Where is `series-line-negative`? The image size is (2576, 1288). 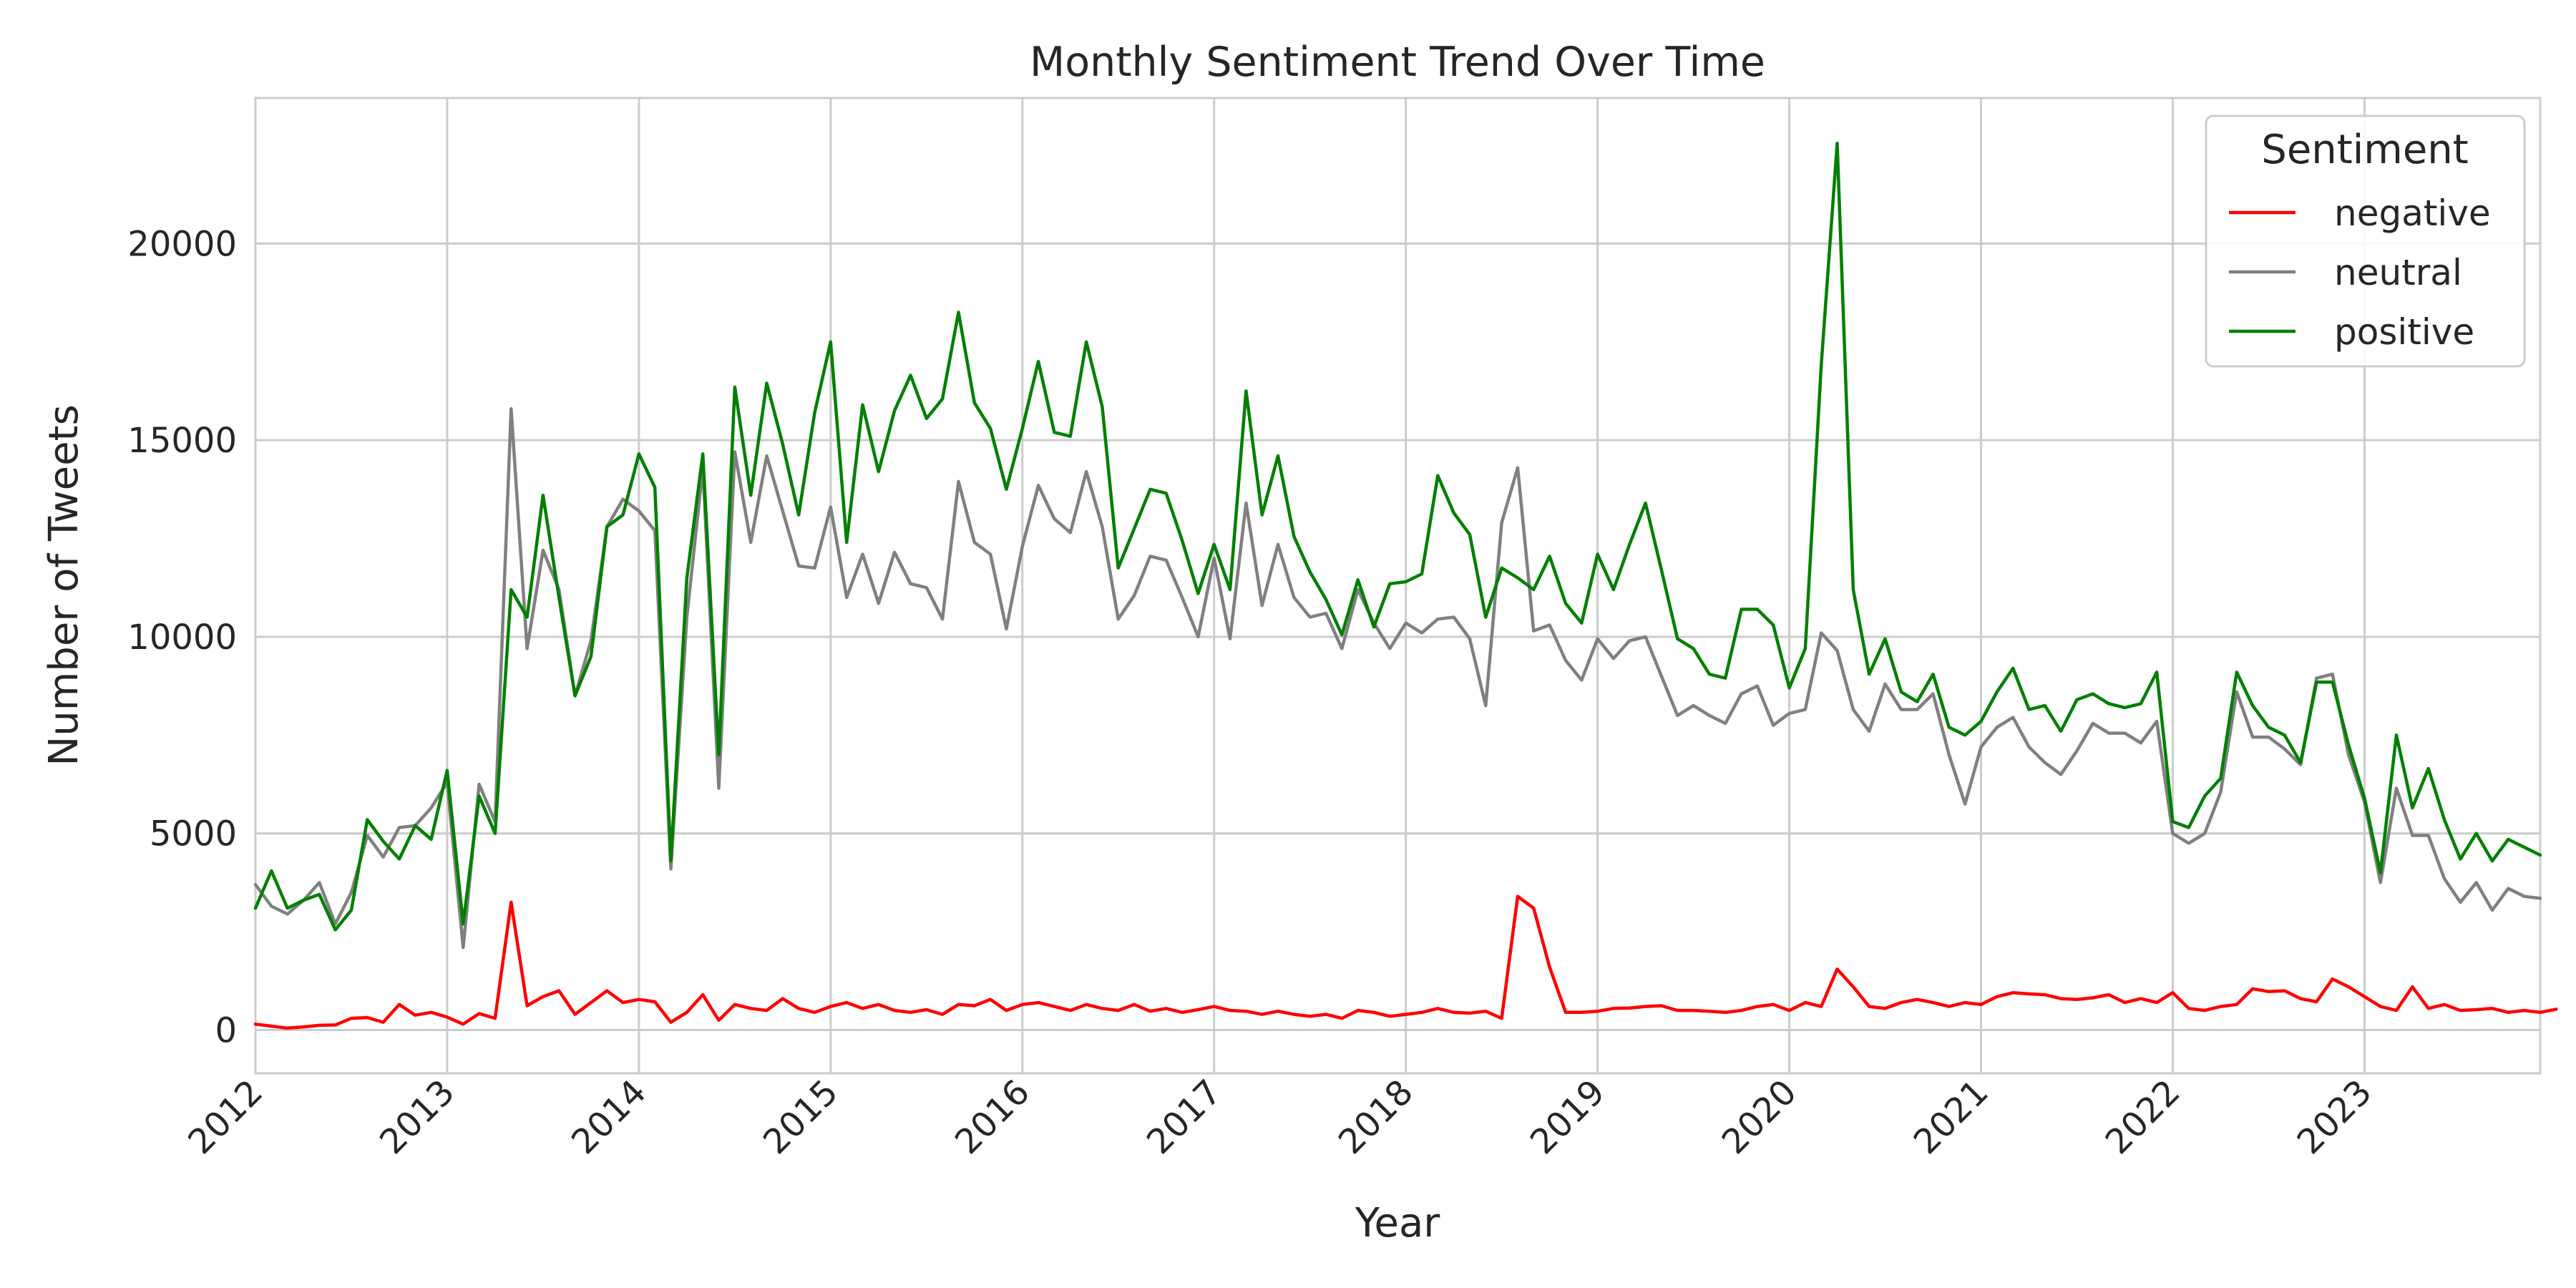
series-line-negative is located at coordinates (1405, 962).